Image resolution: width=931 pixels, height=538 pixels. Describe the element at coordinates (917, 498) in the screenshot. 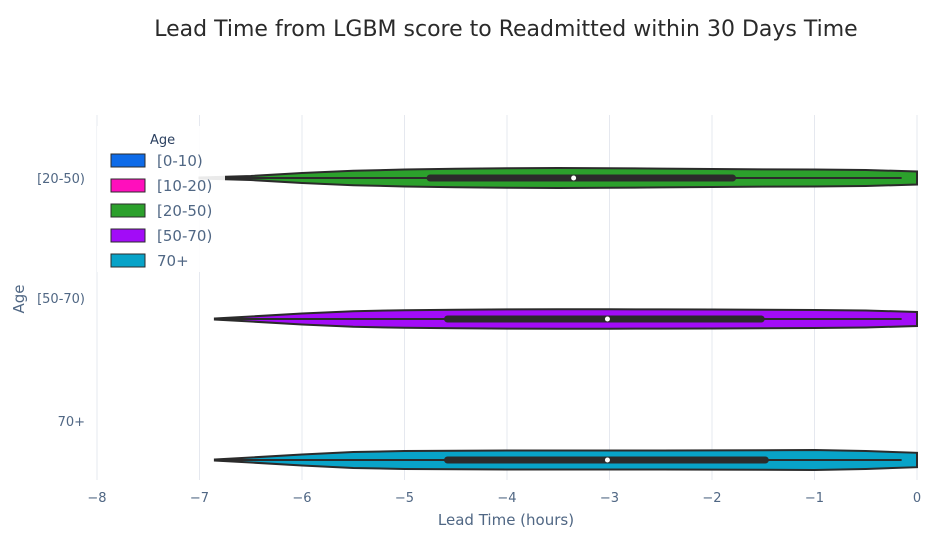

I see `x-tick-label: 0` at that location.